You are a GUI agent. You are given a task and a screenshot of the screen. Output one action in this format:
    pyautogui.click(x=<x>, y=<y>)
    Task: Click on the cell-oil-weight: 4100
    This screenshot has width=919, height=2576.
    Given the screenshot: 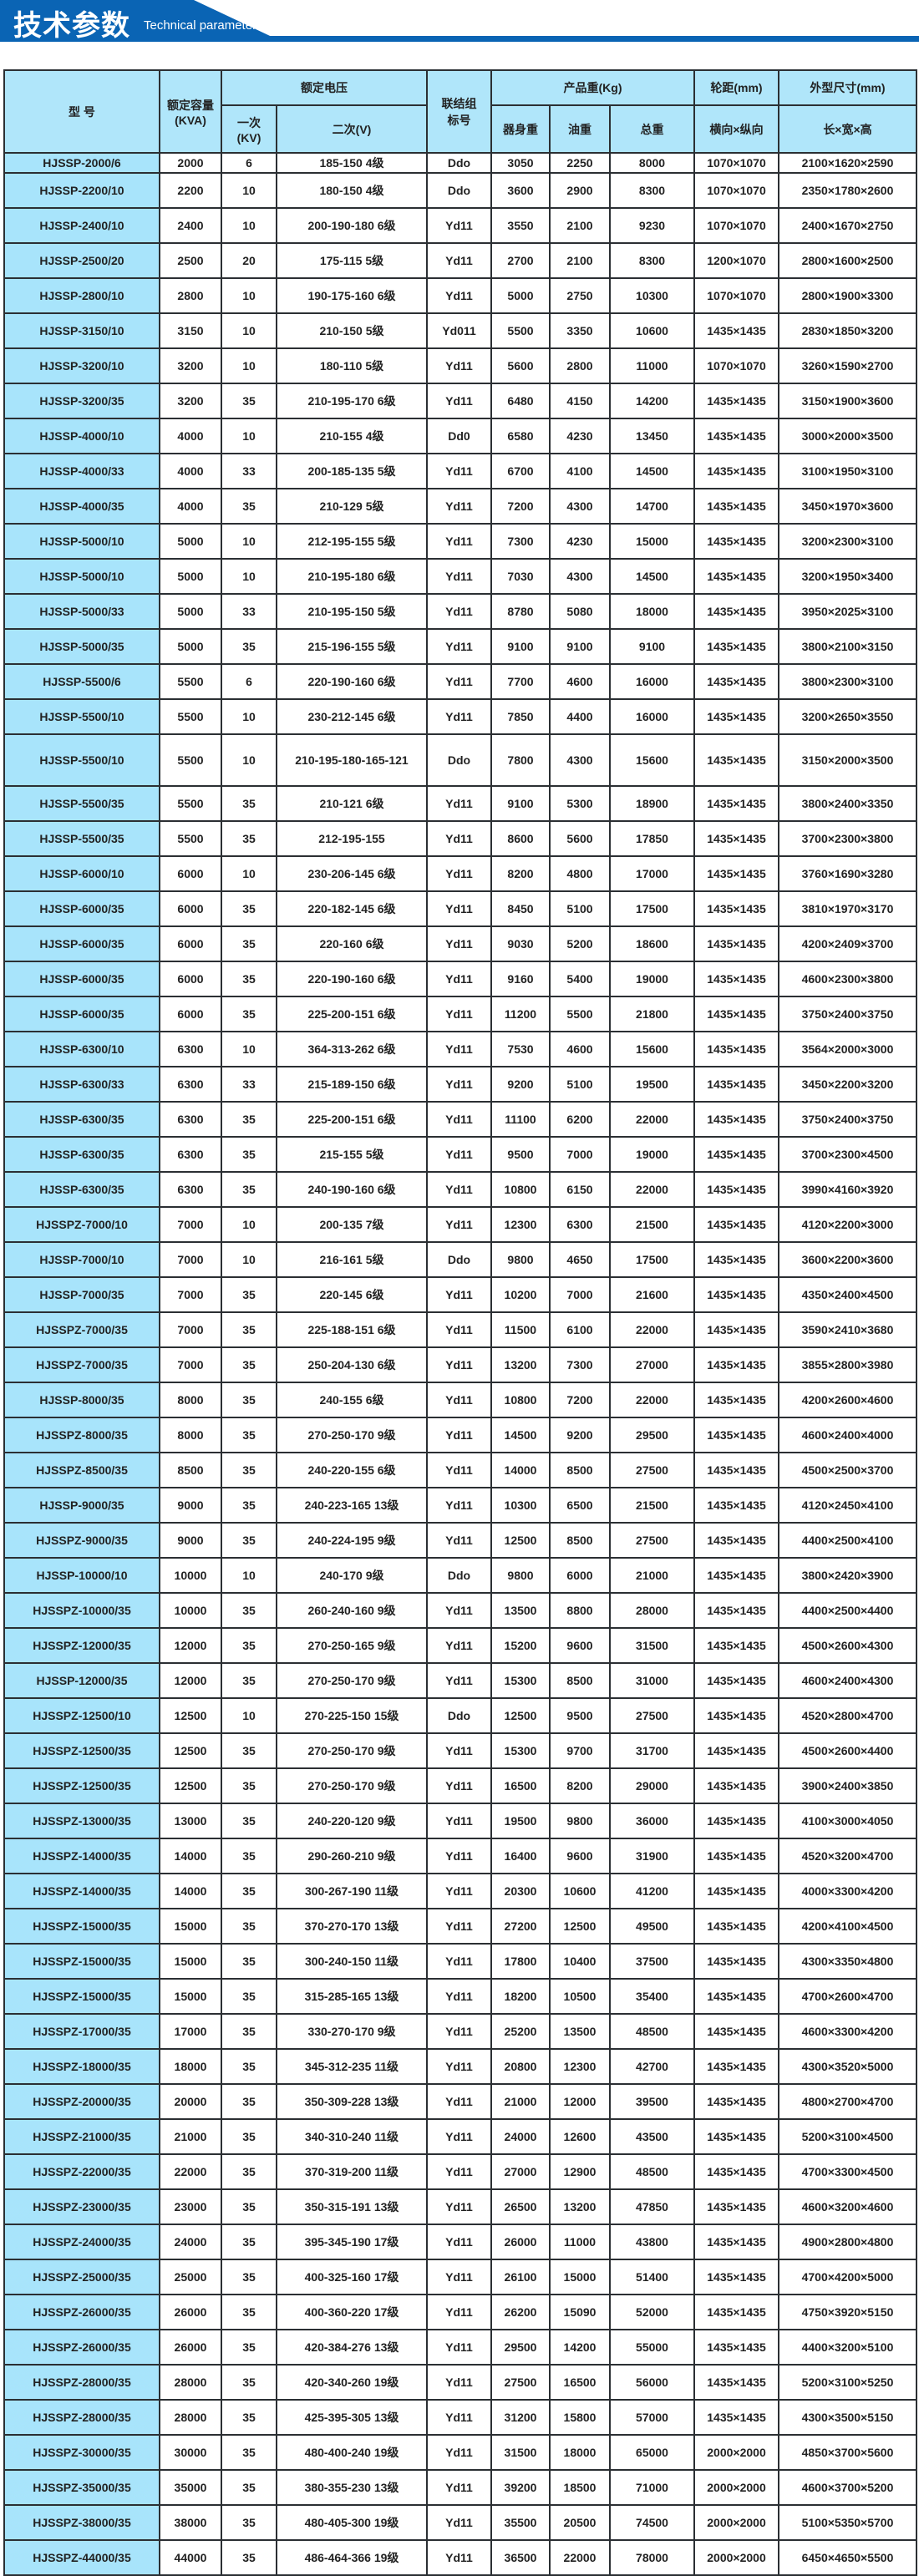 What is the action you would take?
    pyautogui.click(x=580, y=471)
    